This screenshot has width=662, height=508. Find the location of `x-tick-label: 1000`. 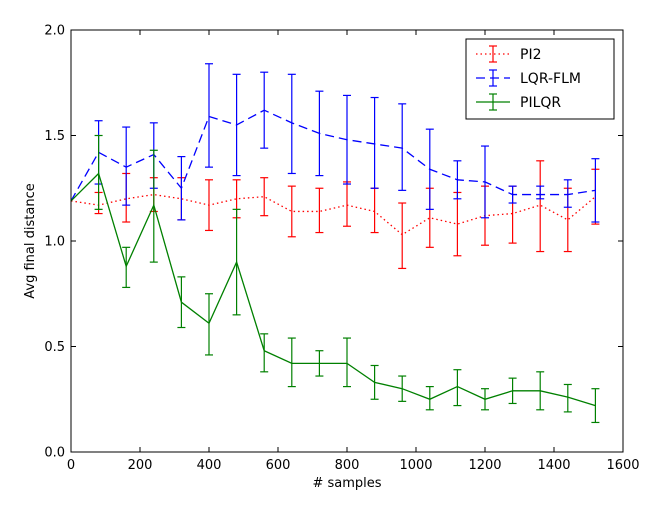

x-tick-label: 1000 is located at coordinates (415, 465).